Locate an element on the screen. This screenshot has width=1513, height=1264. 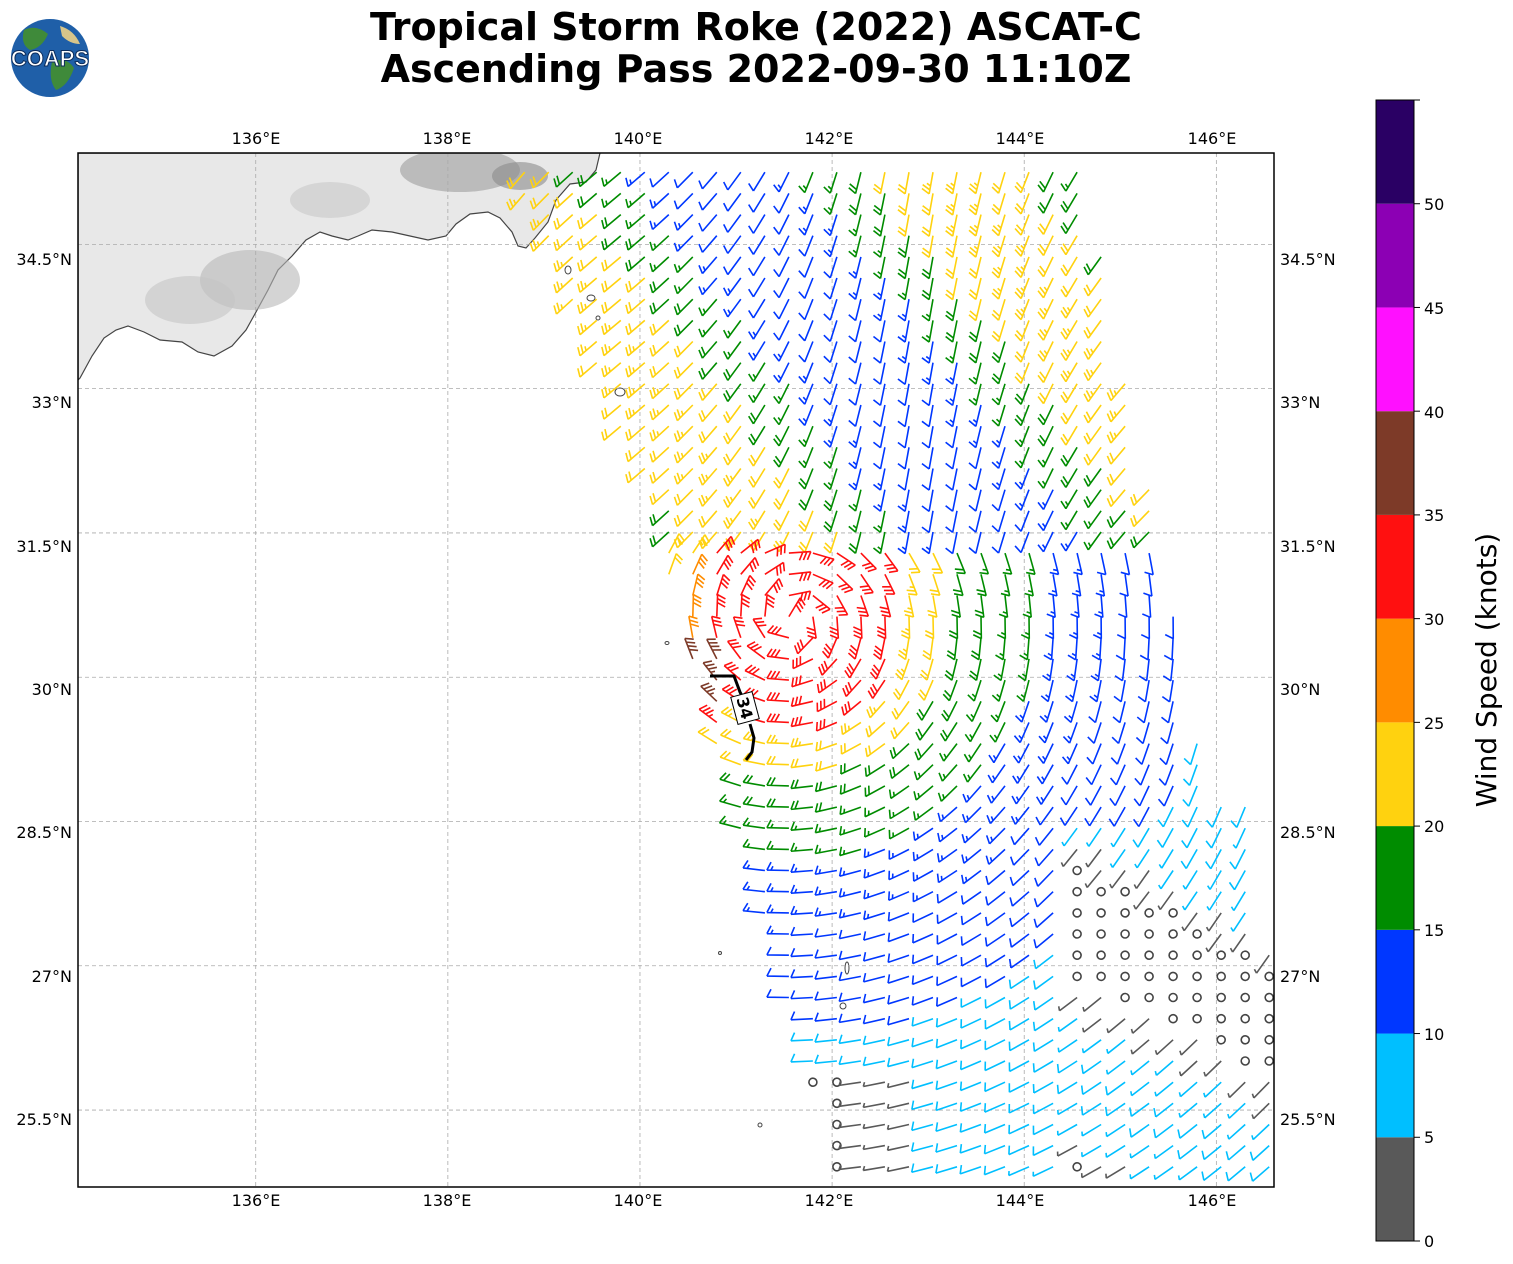
lat-label: 30°N is located at coordinates (52, 689).